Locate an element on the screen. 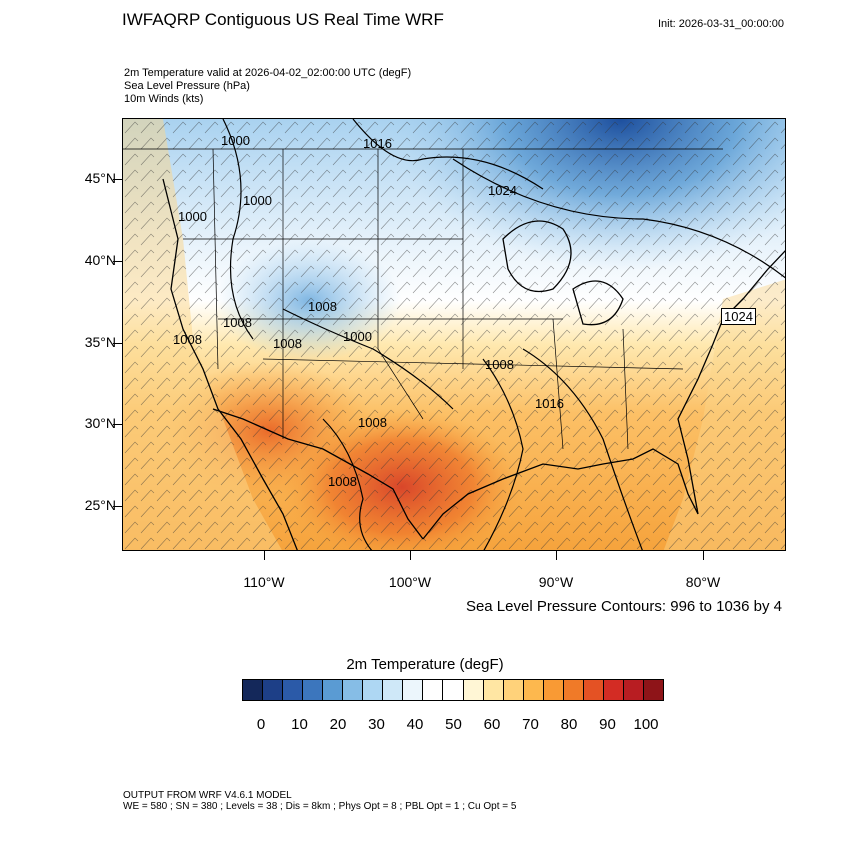 The width and height of the screenshot is (850, 850). colorbar-title: 2m Temperature (degF) is located at coordinates (425, 664).